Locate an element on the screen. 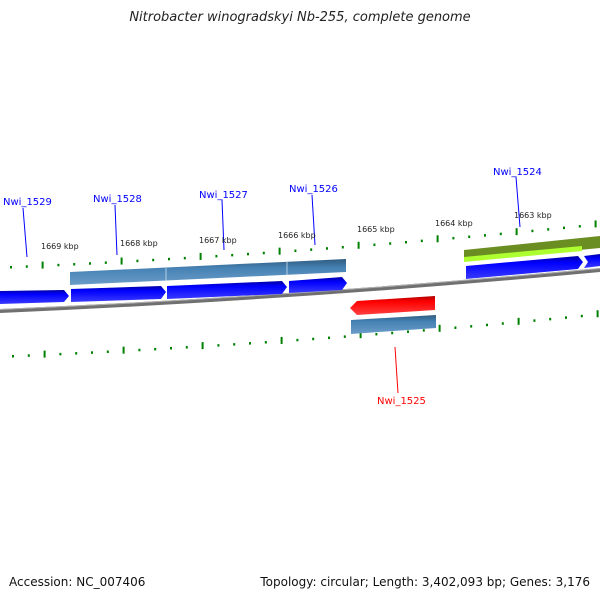  gene-label-nwi-1528: Nwi_1528 is located at coordinates (117, 199).